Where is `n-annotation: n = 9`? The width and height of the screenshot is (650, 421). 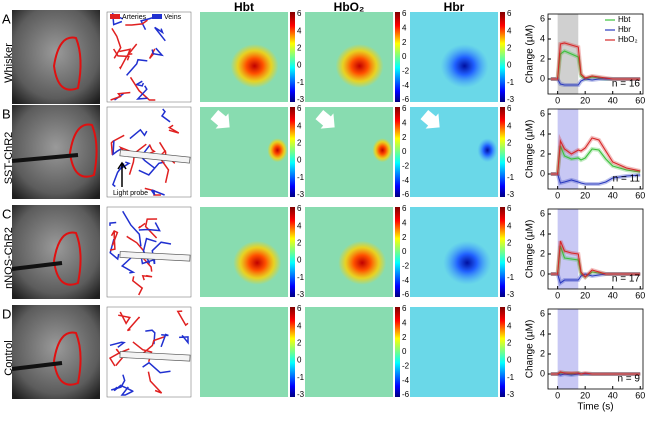 n-annotation: n = 9 is located at coordinates (628, 379).